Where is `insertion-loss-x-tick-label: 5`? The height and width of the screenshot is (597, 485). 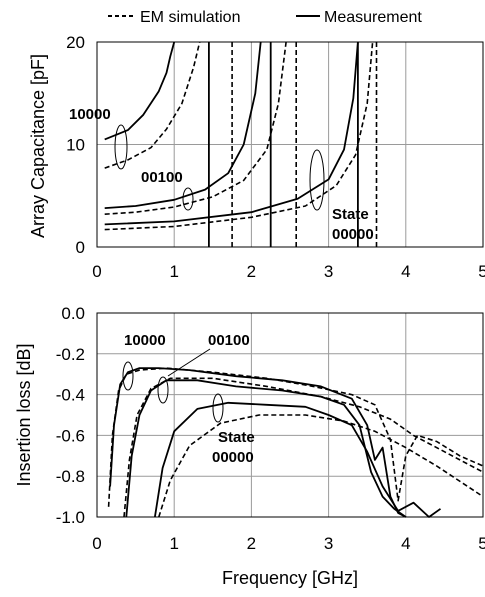 insertion-loss-x-tick-label: 5 is located at coordinates (481, 543).